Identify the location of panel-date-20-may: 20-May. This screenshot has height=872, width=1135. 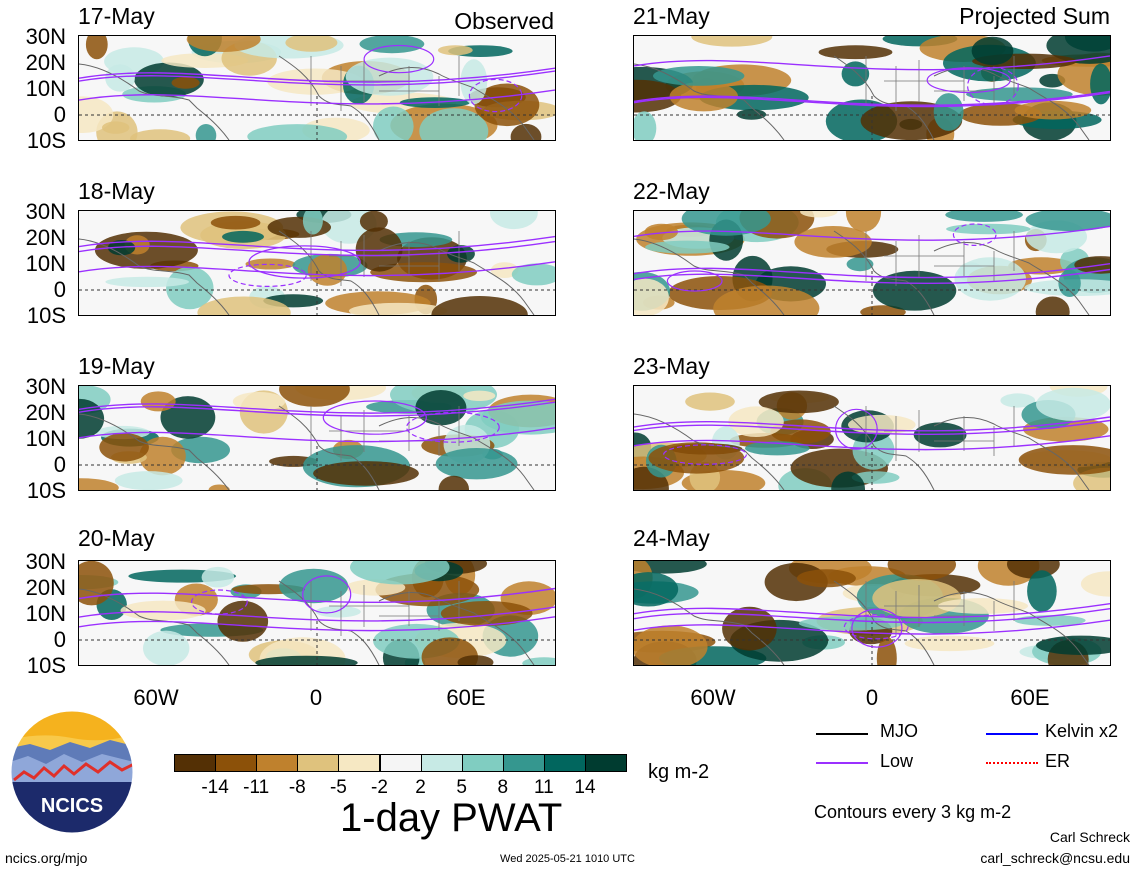
(116, 538).